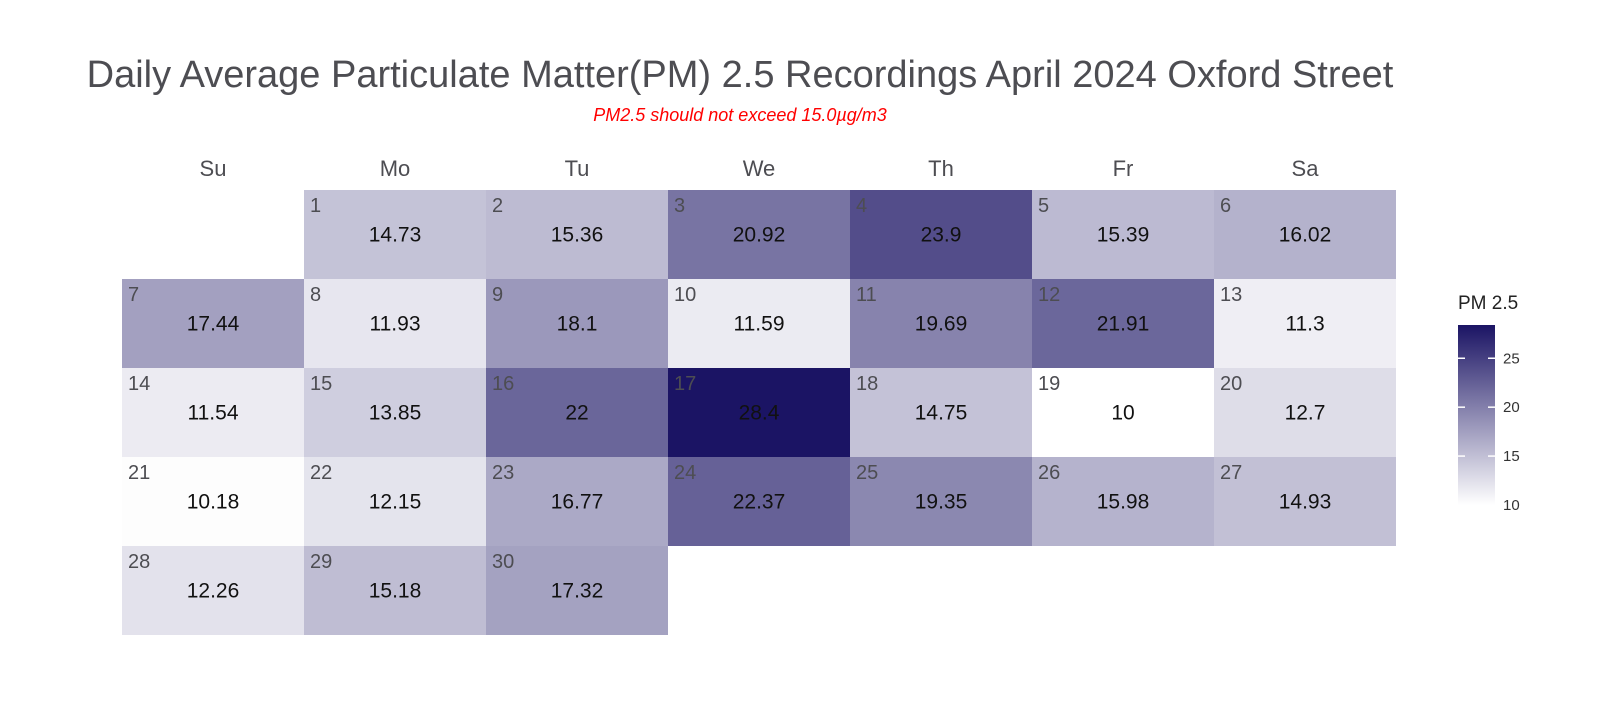 The width and height of the screenshot is (1600, 722). I want to click on pm-value-label: 19.69, so click(941, 324).